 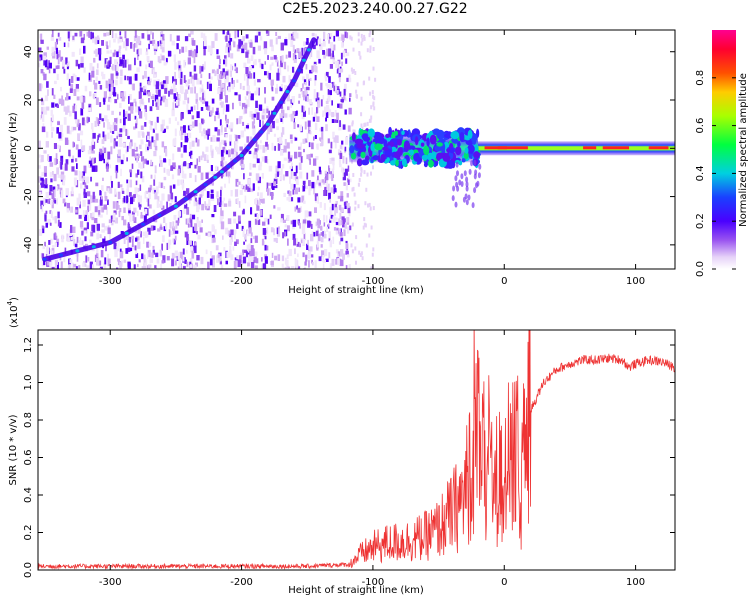 I want to click on snr-scale-factor: (x104), so click(x=13, y=312).